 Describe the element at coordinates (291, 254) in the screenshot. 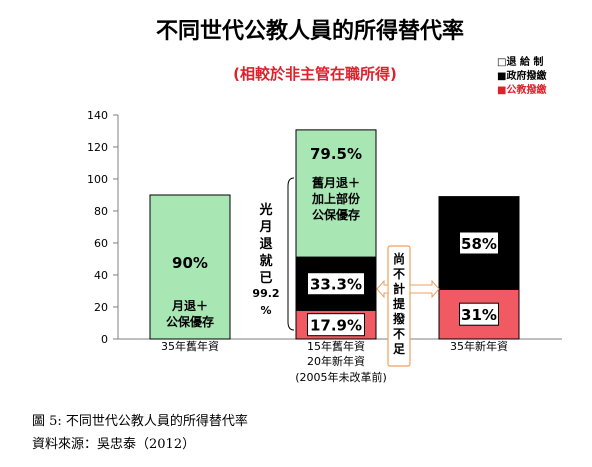

I see `annotation-bracket` at that location.